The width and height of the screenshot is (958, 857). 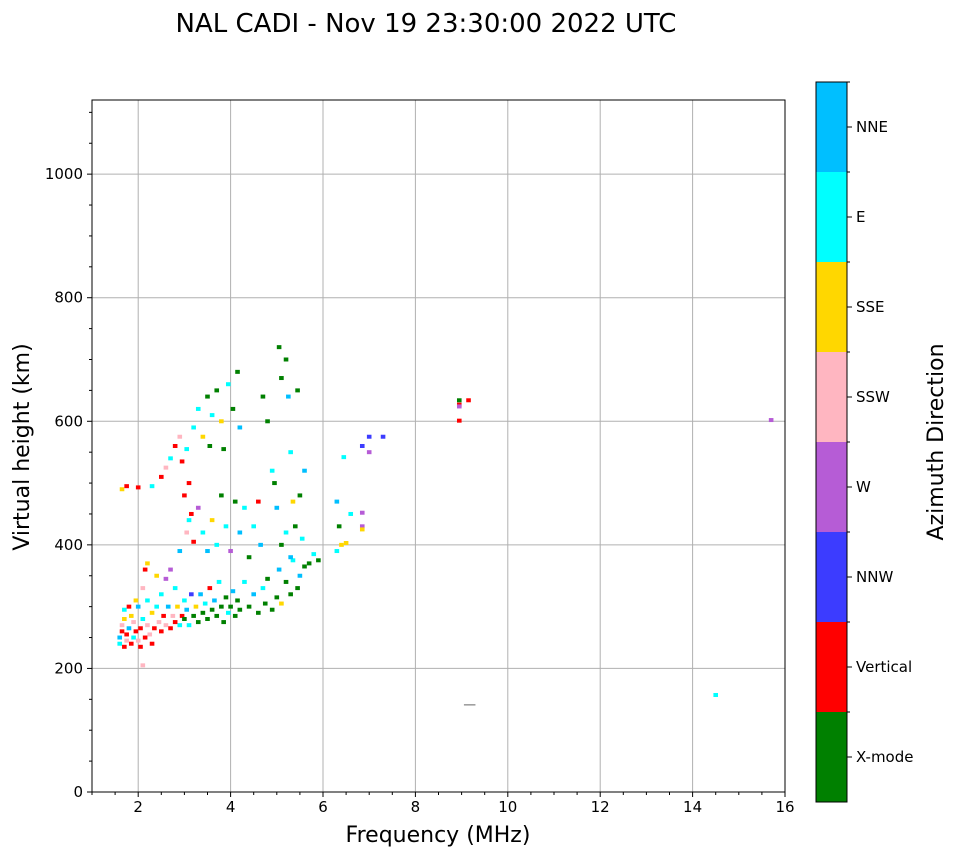 I want to click on x-tick-label: 2, so click(x=138, y=807).